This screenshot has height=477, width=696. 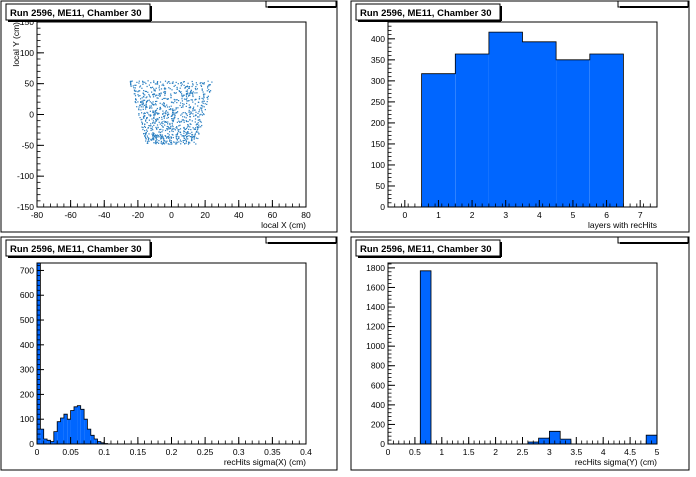 I want to click on x-tick-label: 3, so click(x=549, y=452).